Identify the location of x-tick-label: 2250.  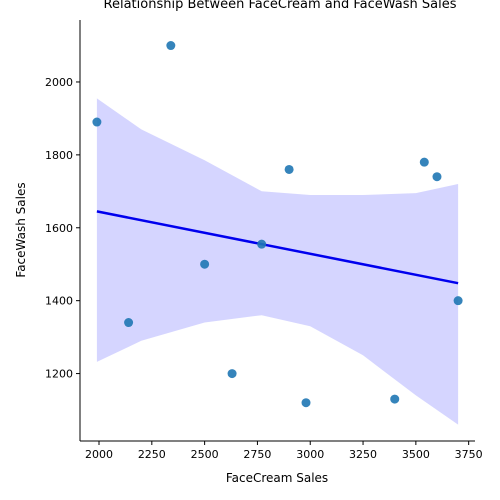
(152, 454).